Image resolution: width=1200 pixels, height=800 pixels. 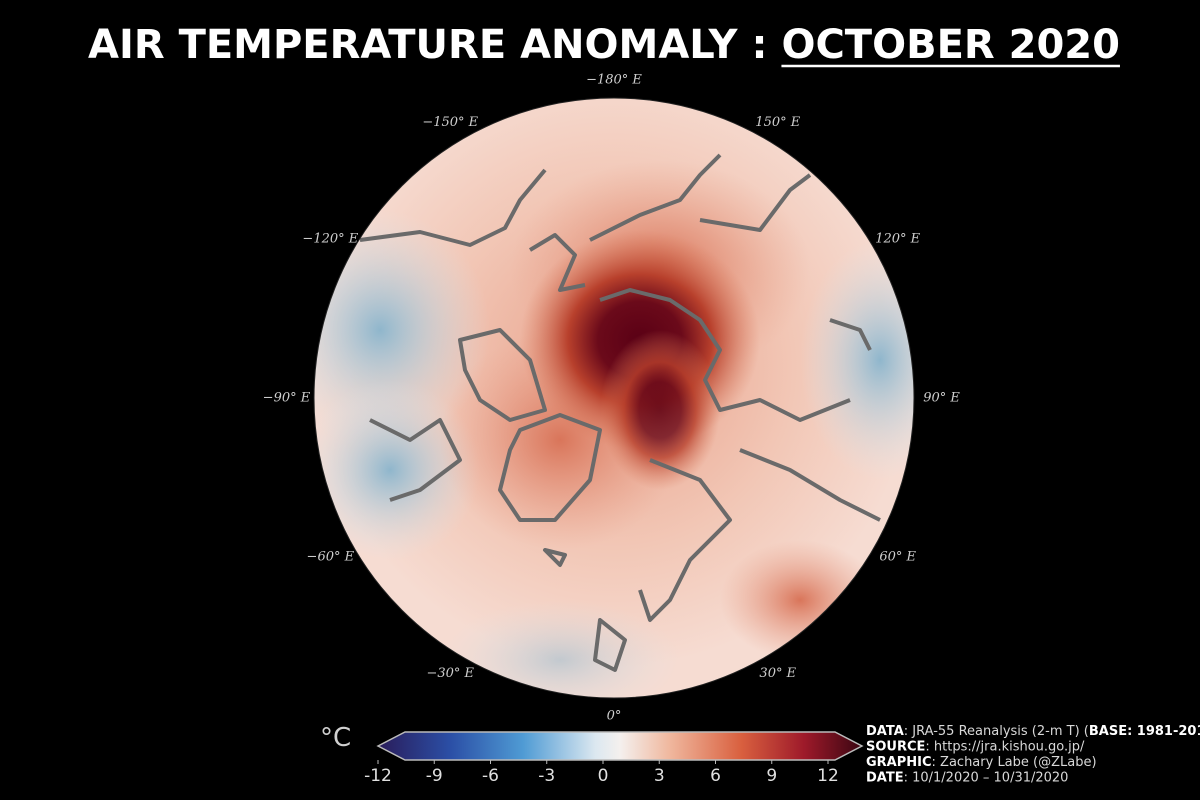 I want to click on colorbar-tick-label: -6, so click(x=490, y=776).